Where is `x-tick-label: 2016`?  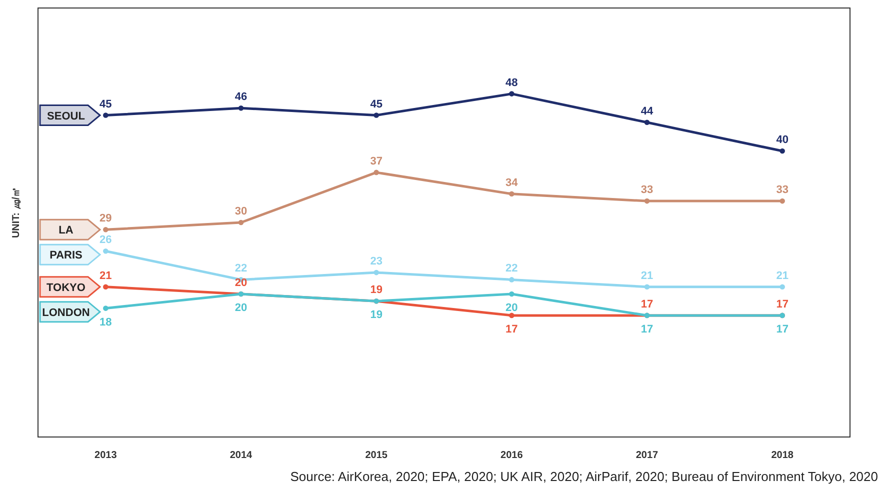
x-tick-label: 2016 is located at coordinates (512, 455).